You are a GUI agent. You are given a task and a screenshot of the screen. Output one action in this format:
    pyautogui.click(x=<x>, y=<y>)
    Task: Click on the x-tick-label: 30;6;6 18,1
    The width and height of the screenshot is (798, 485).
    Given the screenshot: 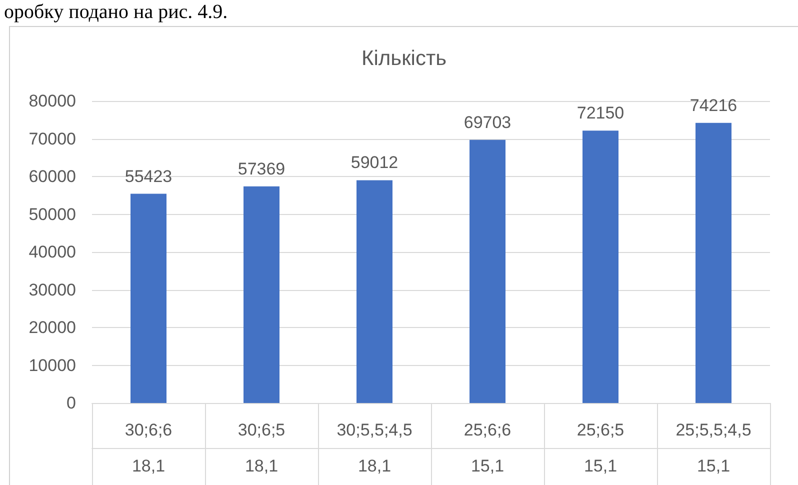 What is the action you would take?
    pyautogui.click(x=148, y=448)
    